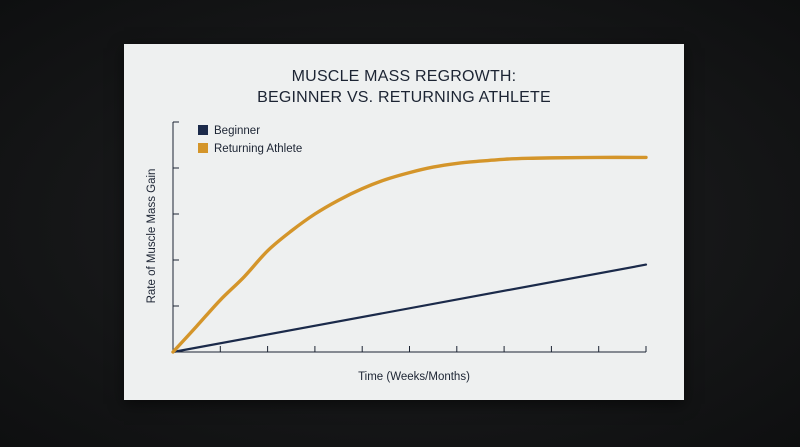 This screenshot has width=800, height=447. I want to click on chart-title-line-1: MUSCLE MASS REGROWTH:, so click(404, 76).